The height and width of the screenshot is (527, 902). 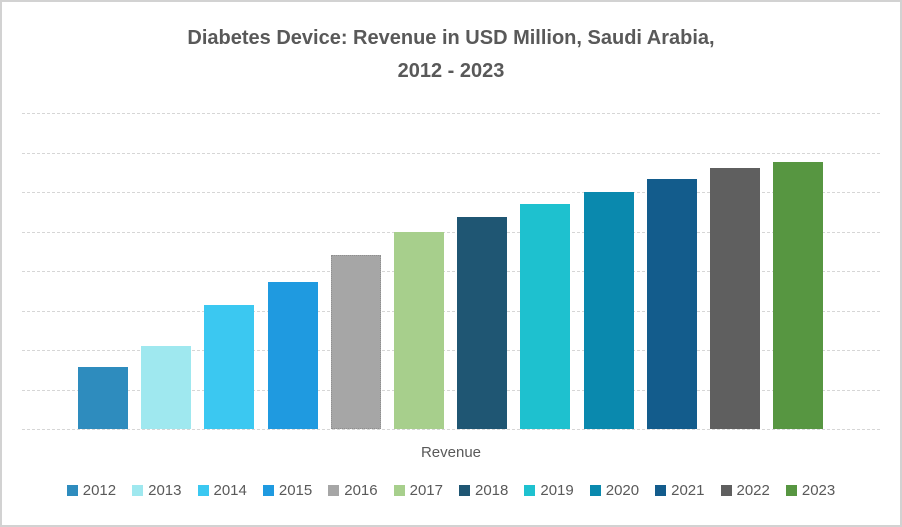 What do you see at coordinates (419, 330) in the screenshot?
I see `bar-2017` at bounding box center [419, 330].